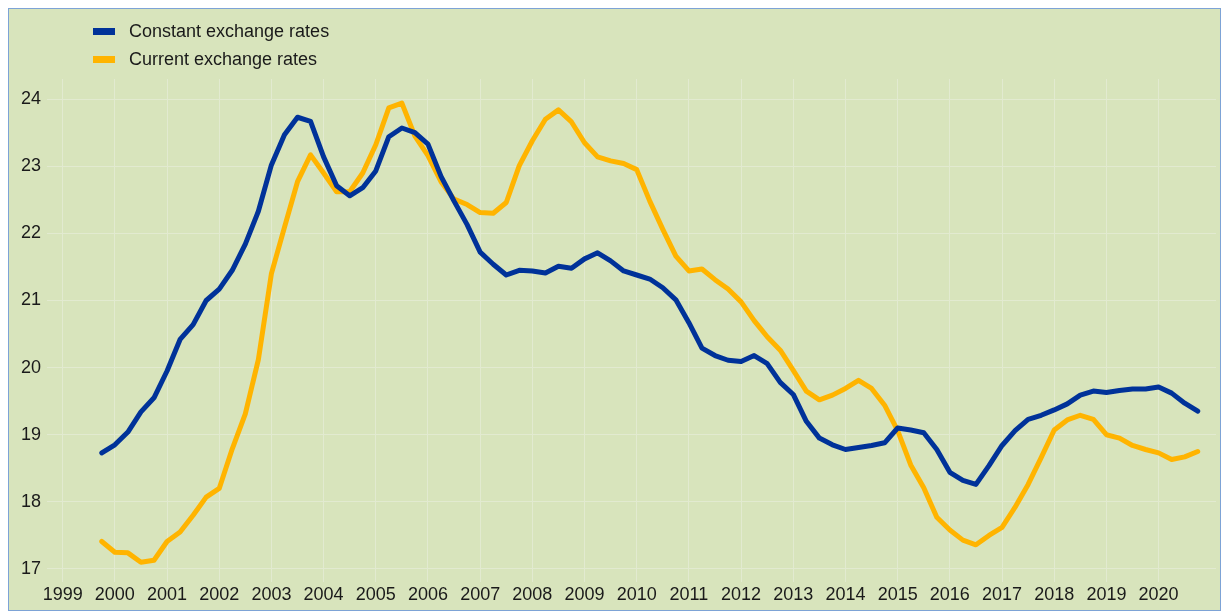 This screenshot has height=615, width=1221. Describe the element at coordinates (949, 594) in the screenshot. I see `x-tick-label: 2016` at that location.